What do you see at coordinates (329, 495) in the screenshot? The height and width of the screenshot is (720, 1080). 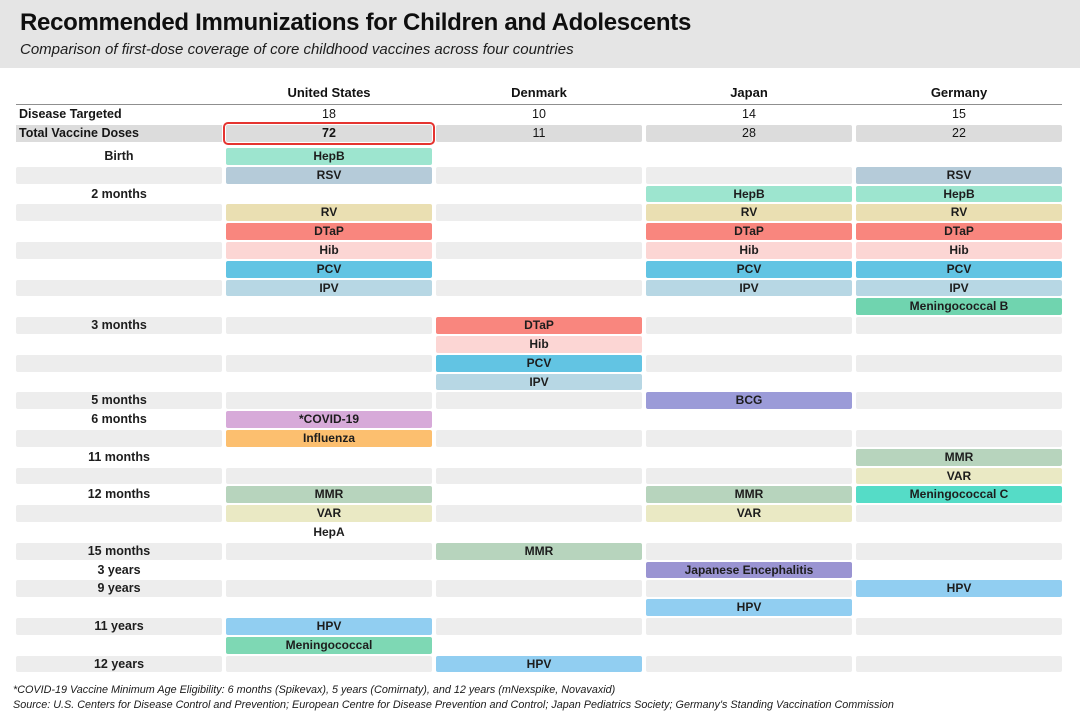 I see `vaccine-pill-us: MMR` at bounding box center [329, 495].